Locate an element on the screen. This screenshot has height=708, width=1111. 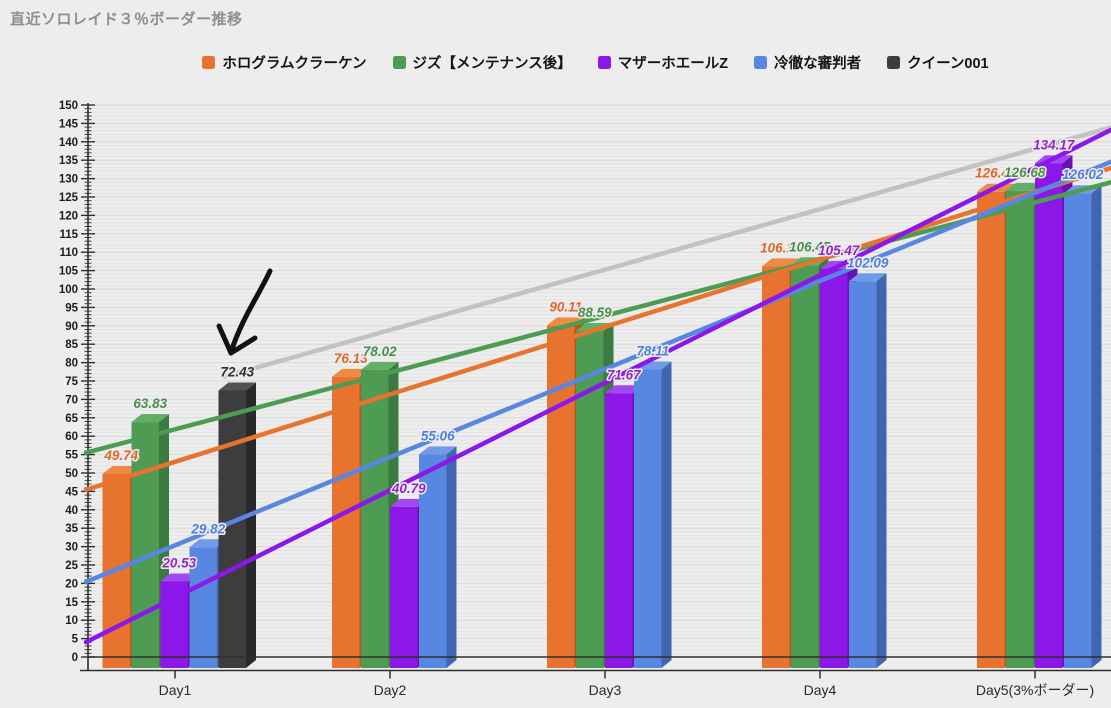
x-tick-label: Day4 is located at coordinates (820, 690).